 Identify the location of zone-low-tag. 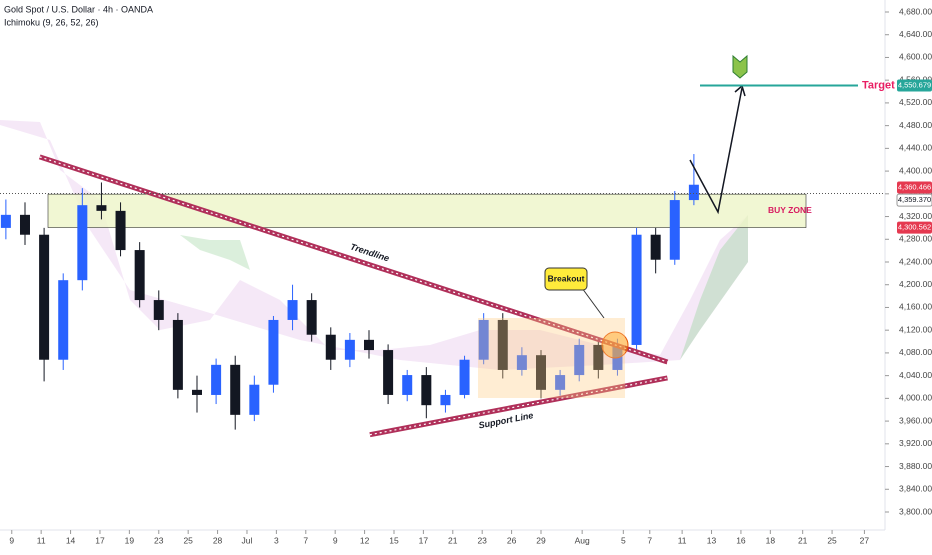
(914, 227).